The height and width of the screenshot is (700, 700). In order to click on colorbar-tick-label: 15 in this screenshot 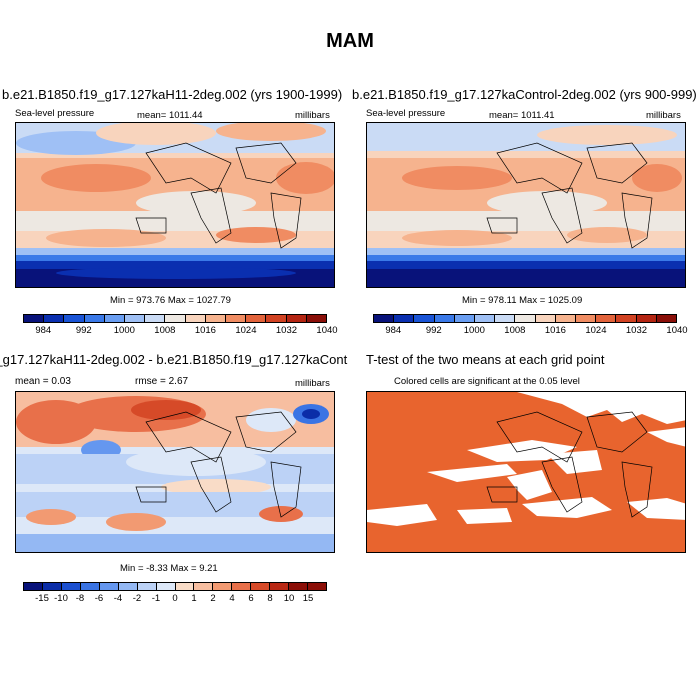, I will do `click(308, 598)`.